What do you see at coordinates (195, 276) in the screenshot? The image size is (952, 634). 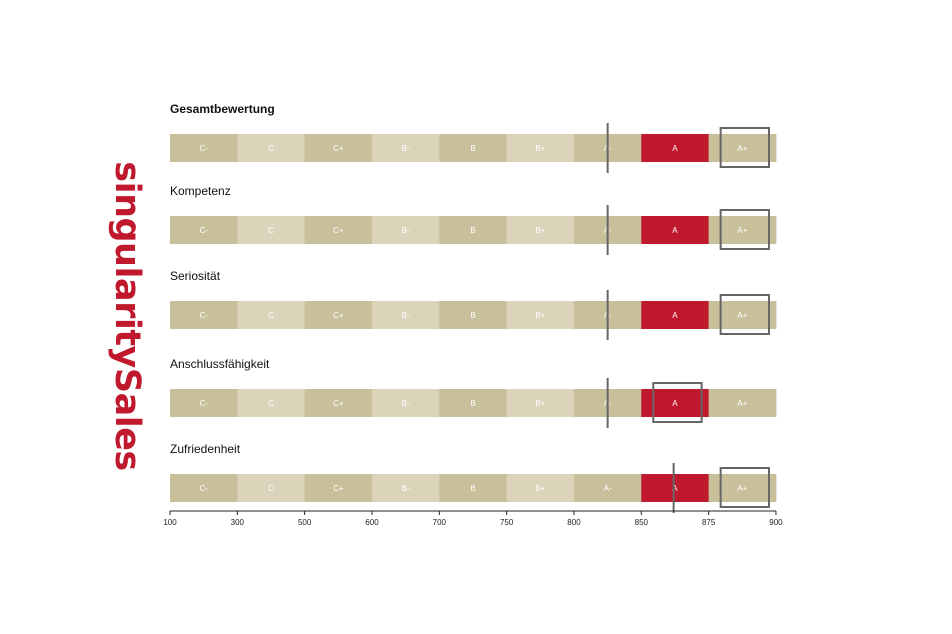 I see `row-title: Seriosität` at bounding box center [195, 276].